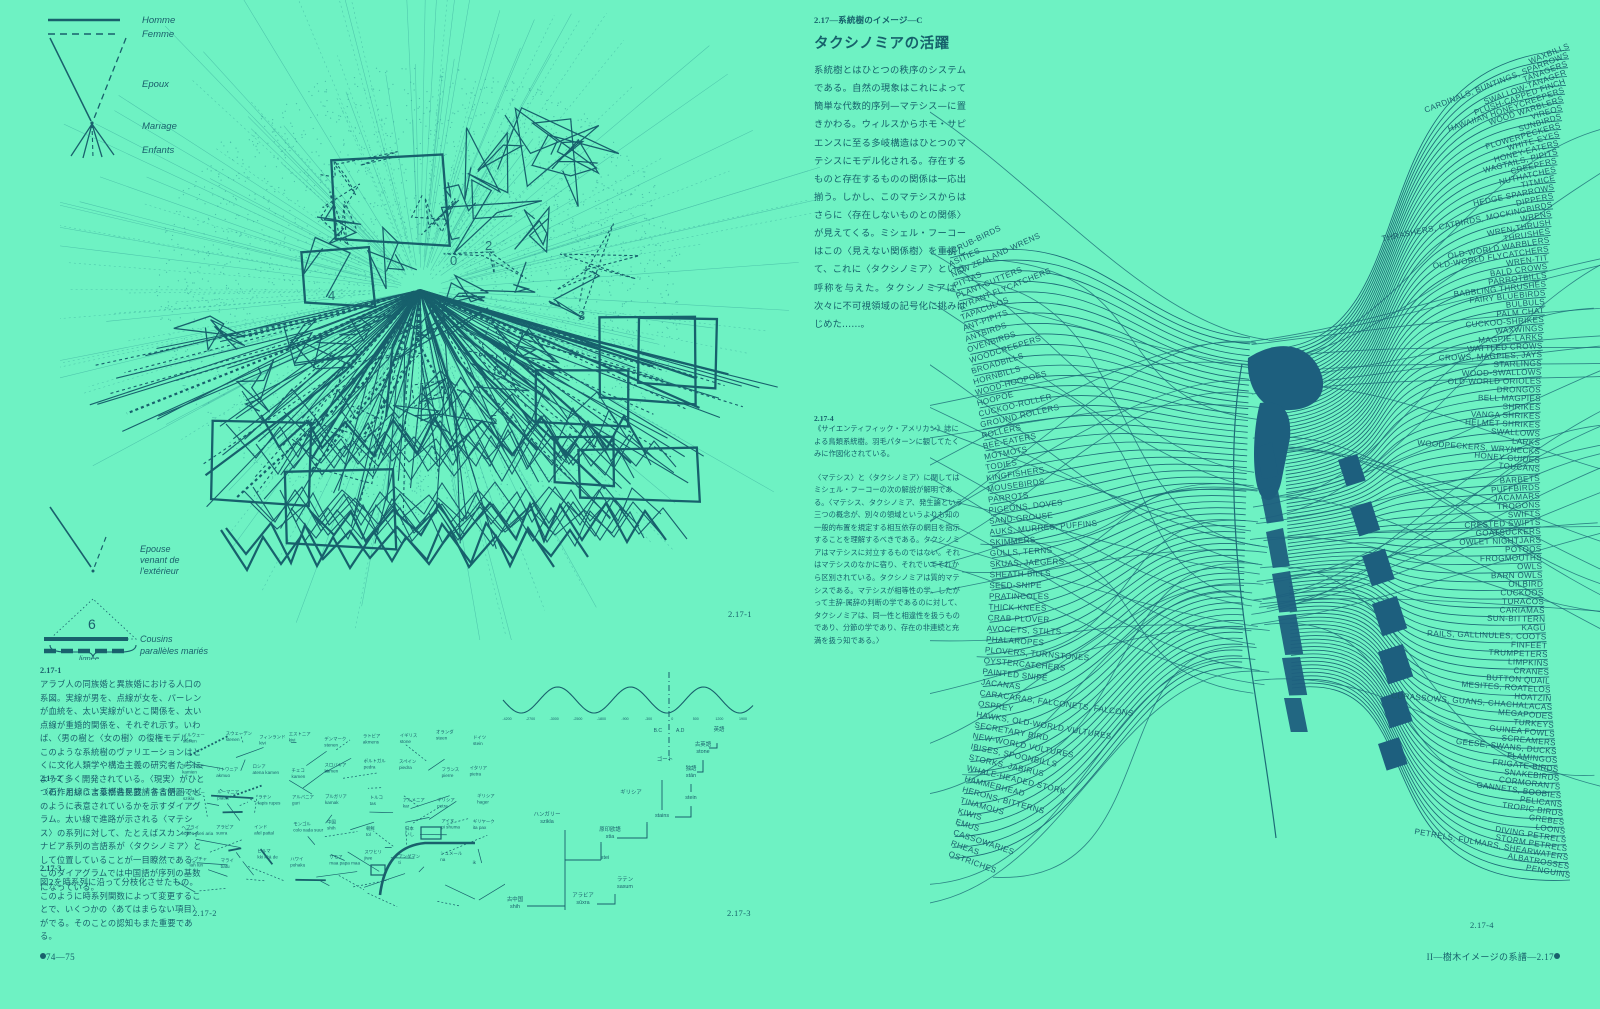  What do you see at coordinates (450, 770) in the screenshot?
I see `svg-text: フランス` at bounding box center [450, 770].